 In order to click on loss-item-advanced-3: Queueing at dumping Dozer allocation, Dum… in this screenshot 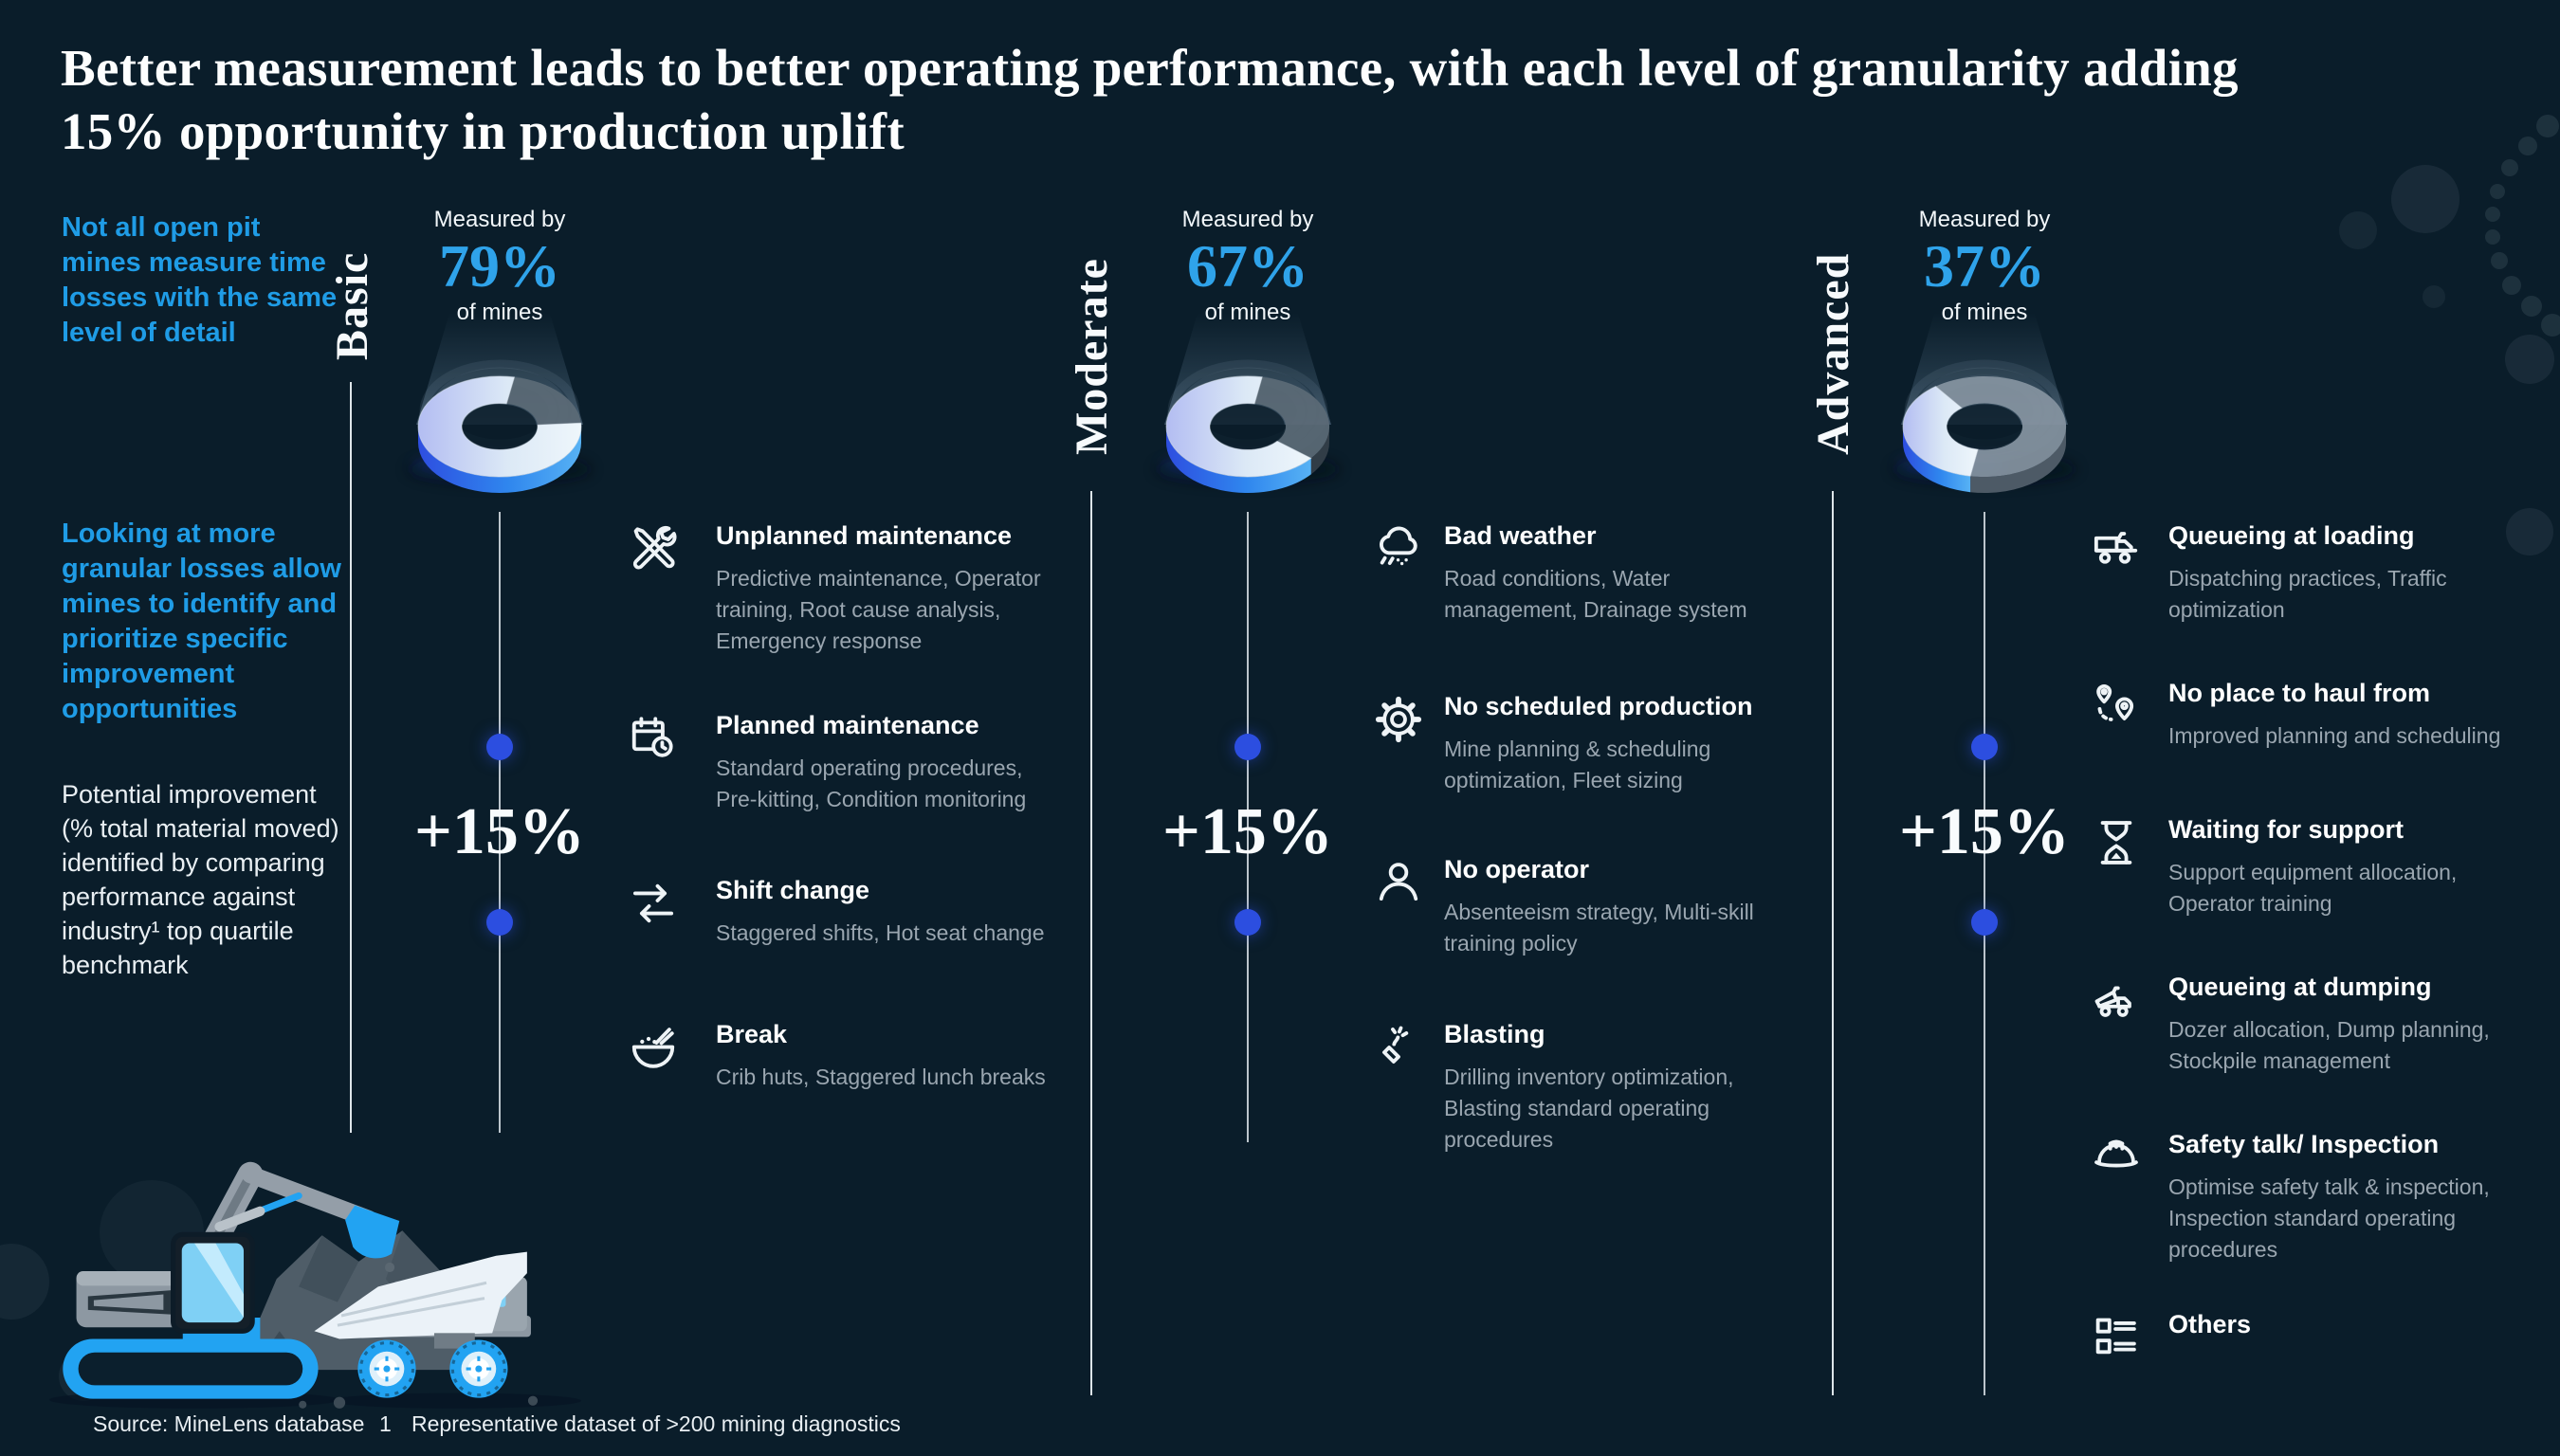, I will do `click(2306, 1054)`.